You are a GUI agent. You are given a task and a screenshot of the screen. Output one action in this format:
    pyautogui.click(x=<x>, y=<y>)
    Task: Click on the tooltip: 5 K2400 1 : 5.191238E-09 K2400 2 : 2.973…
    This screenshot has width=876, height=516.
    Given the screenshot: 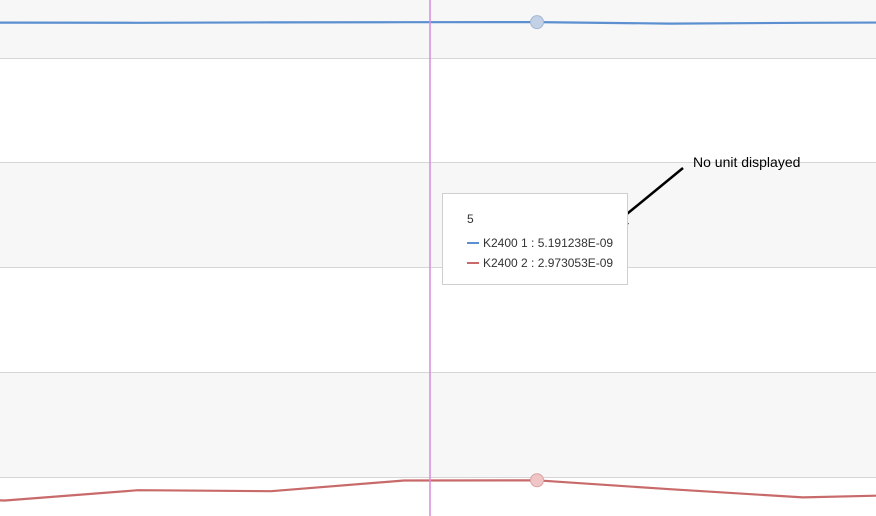 What is the action you would take?
    pyautogui.click(x=535, y=239)
    